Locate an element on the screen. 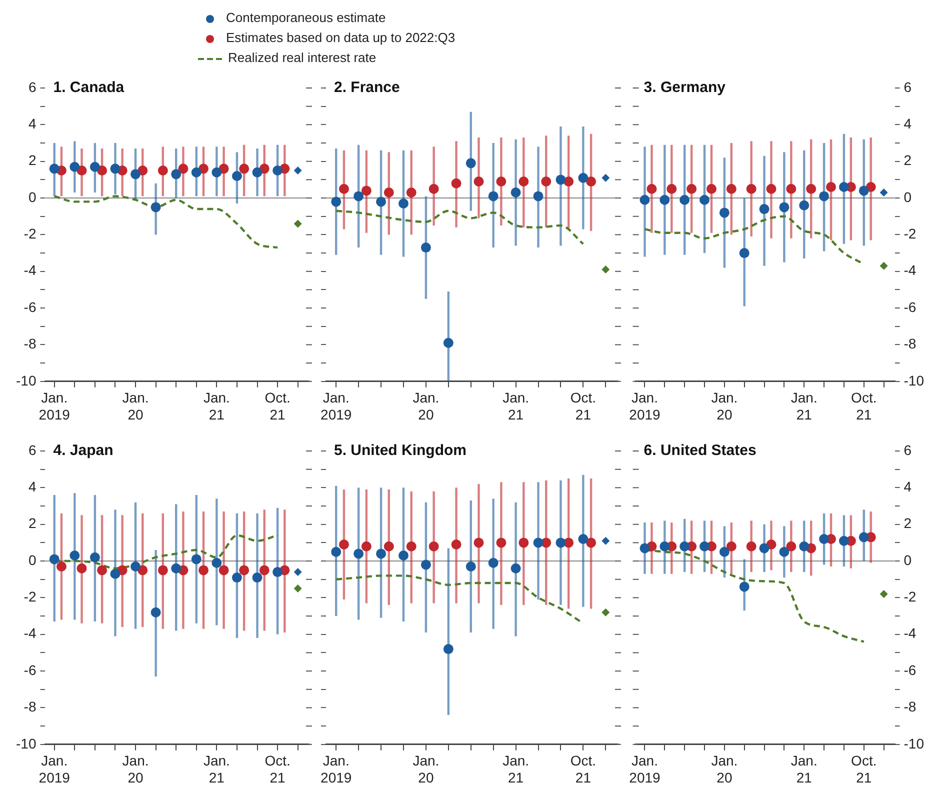  chart-title: 4. Japan is located at coordinates (83, 451).